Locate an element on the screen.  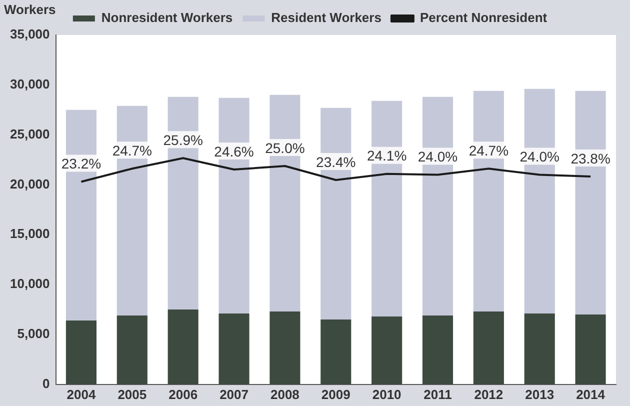
y-tick-label: 5,000 is located at coordinates (33, 334).